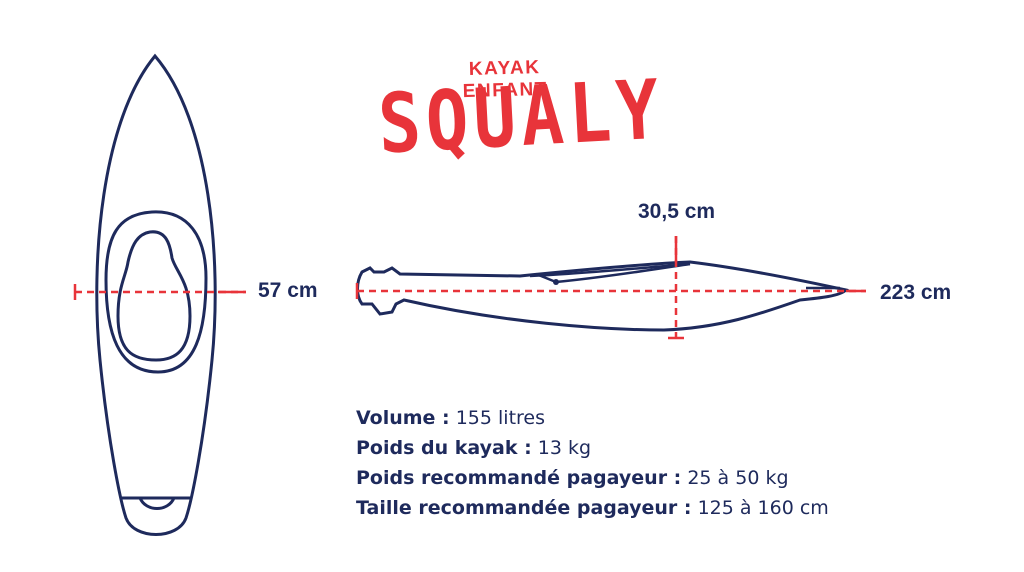 The width and height of the screenshot is (1024, 572). What do you see at coordinates (156, 503) in the screenshot?
I see `stern-detail` at bounding box center [156, 503].